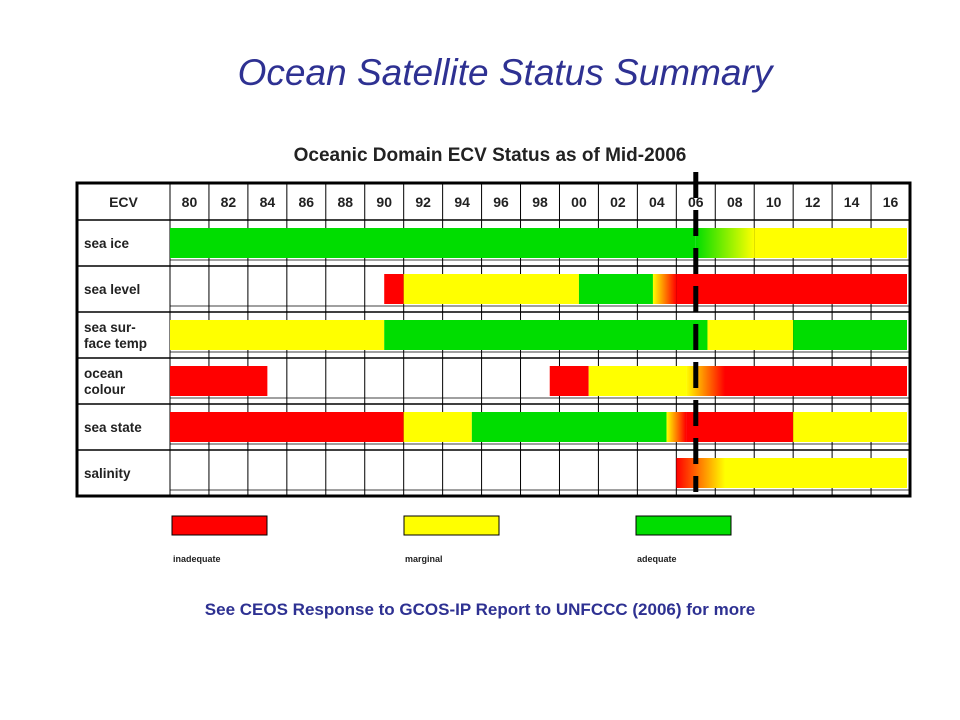  I want to click on column-year: 02, so click(618, 202).